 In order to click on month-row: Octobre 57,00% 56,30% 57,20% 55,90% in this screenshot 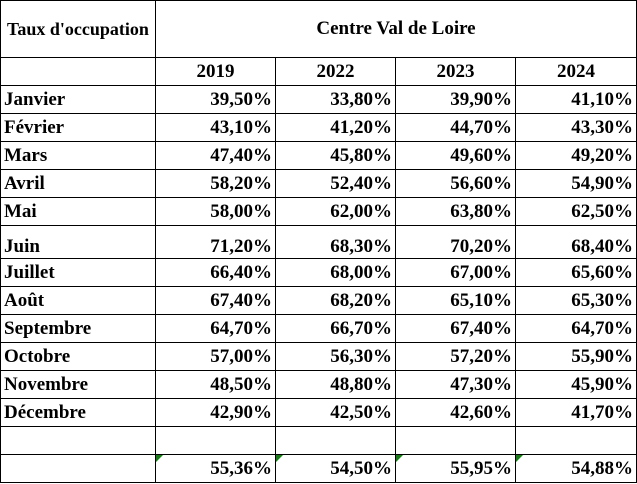, I will do `click(318, 356)`.